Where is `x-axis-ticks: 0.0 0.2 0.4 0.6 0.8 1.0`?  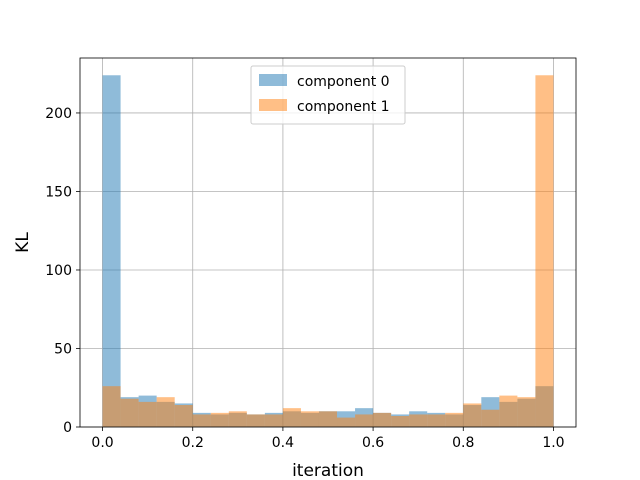 x-axis-ticks: 0.0 0.2 0.4 0.6 0.8 1.0 is located at coordinates (328, 439).